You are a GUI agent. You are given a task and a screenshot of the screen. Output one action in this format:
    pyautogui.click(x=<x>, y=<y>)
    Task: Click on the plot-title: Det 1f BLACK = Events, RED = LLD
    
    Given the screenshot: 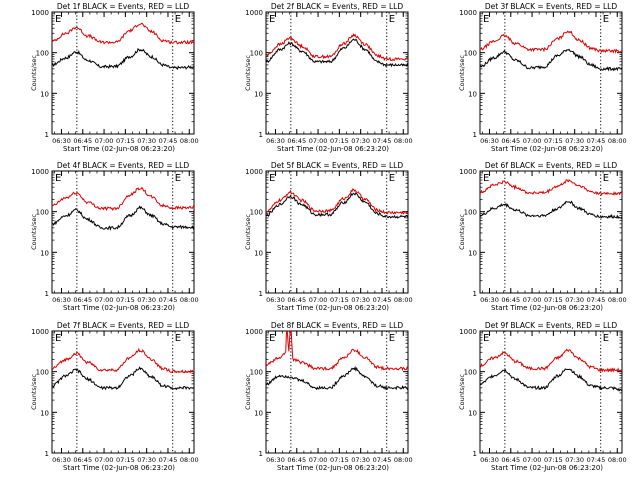 What is the action you would take?
    pyautogui.click(x=123, y=6)
    